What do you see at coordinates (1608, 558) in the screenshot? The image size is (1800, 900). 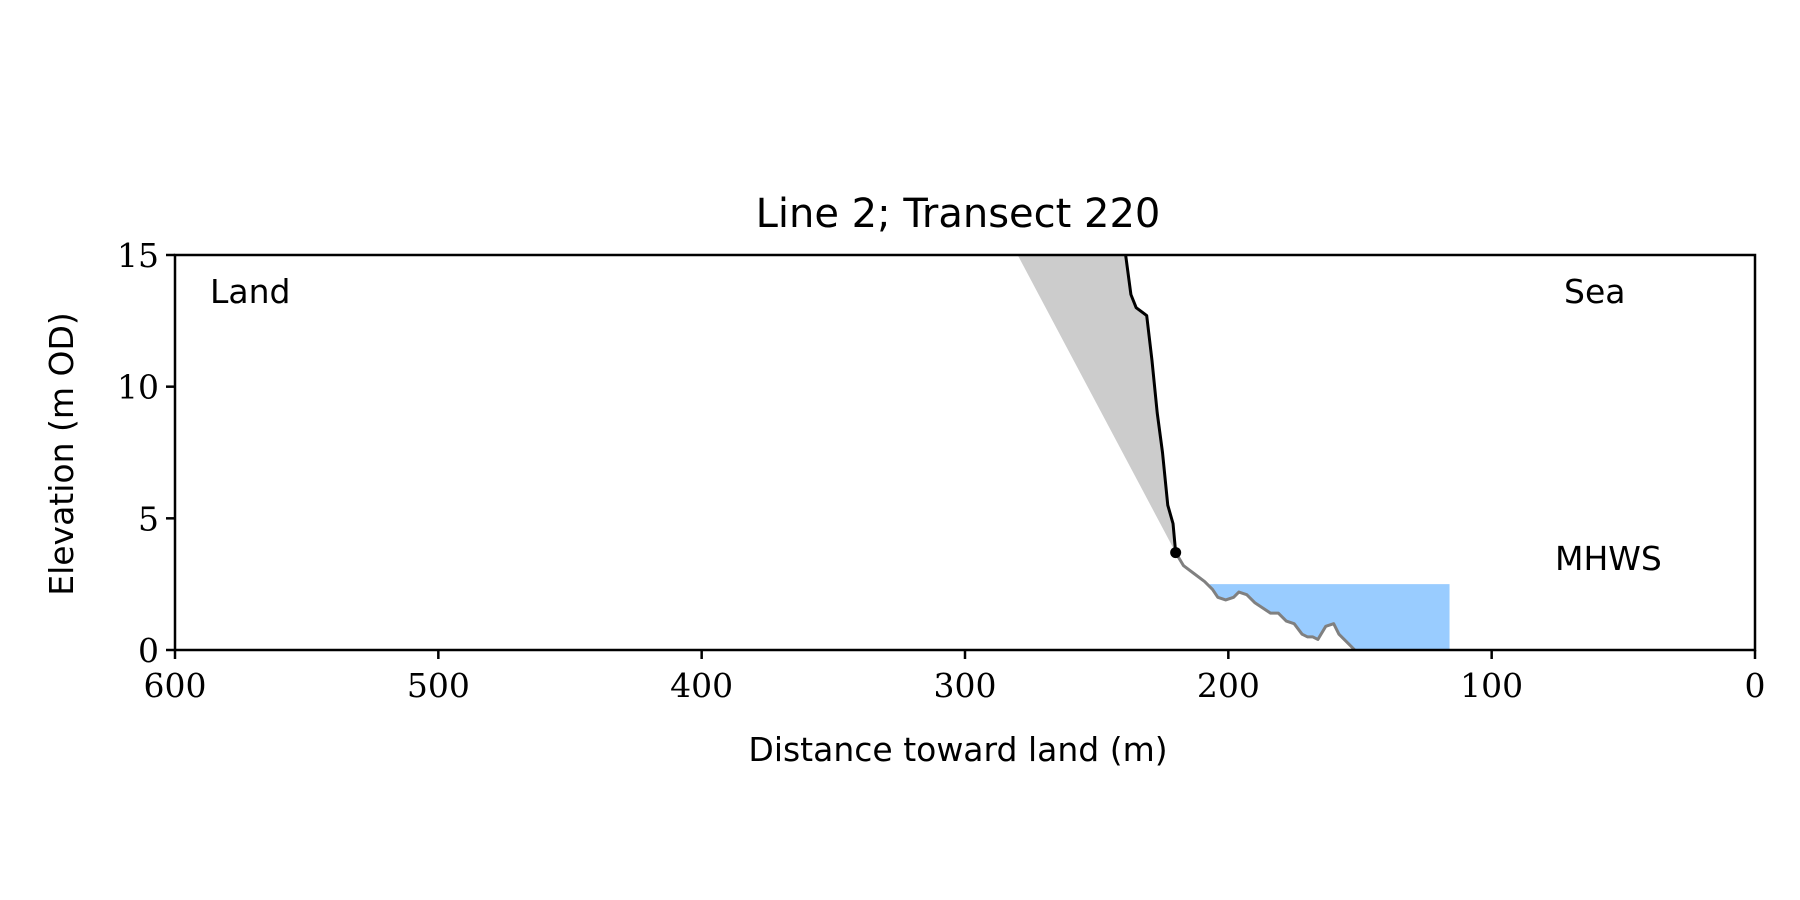 I see `mhws-annotation: MHWS` at bounding box center [1608, 558].